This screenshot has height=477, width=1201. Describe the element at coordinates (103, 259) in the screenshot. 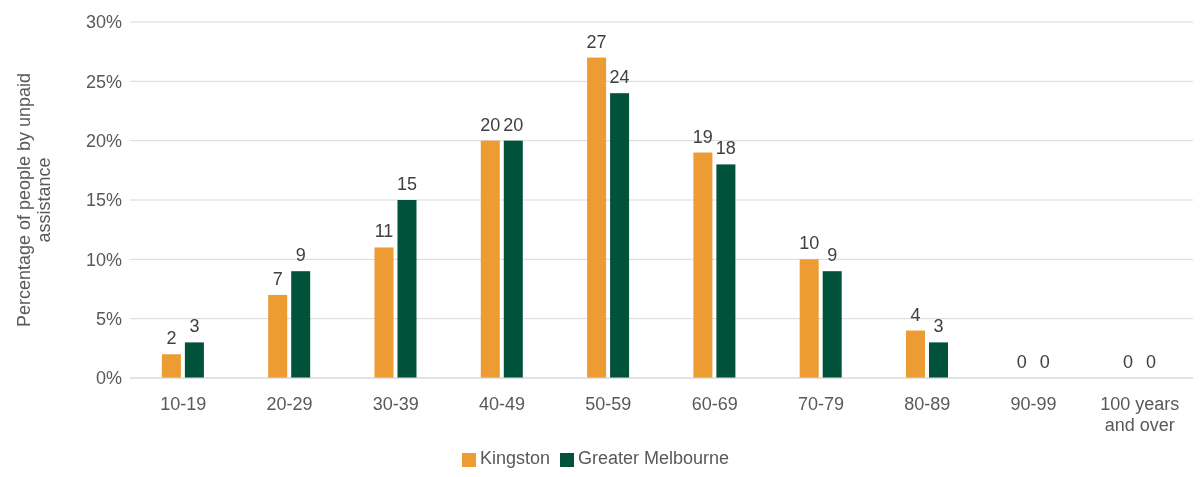

I see `y-tick-label: 10%` at that location.